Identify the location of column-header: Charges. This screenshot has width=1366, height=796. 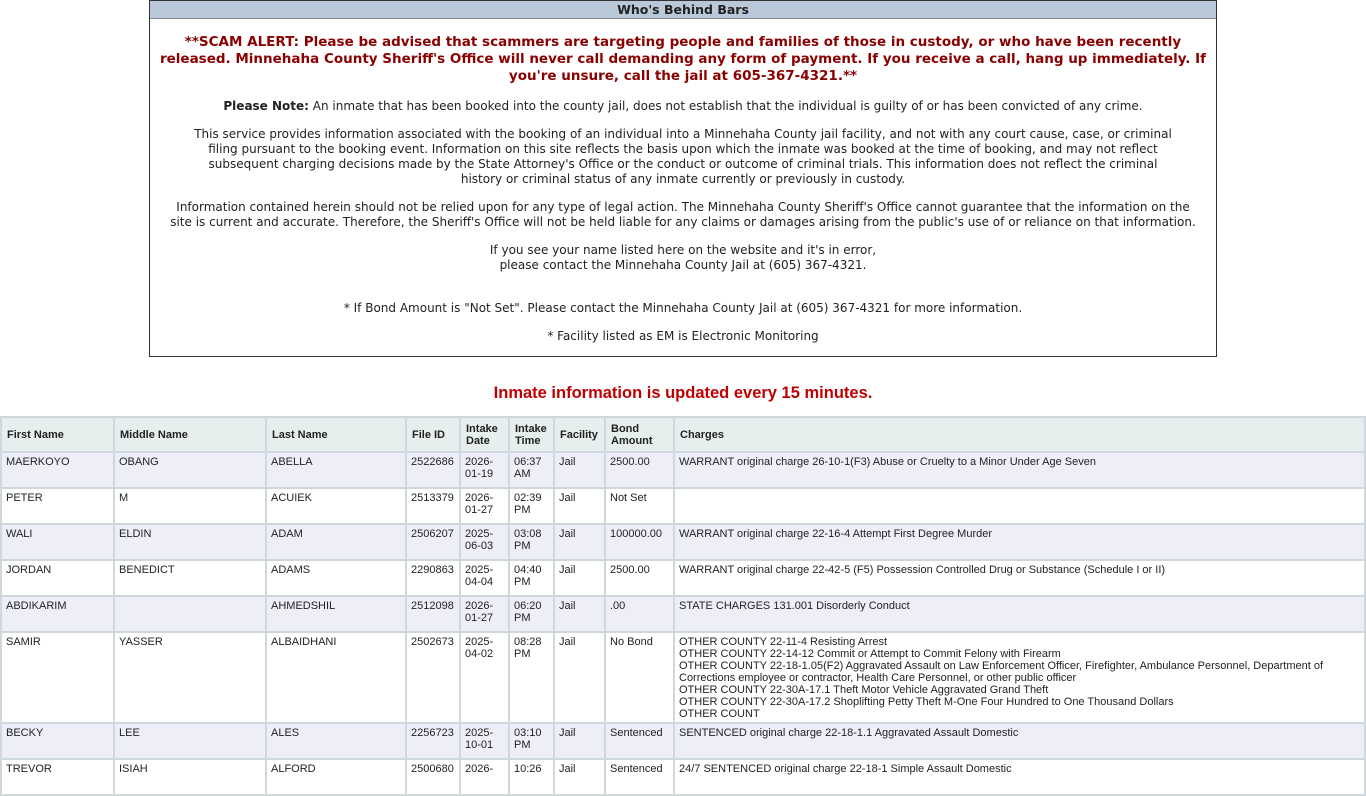
(1019, 434).